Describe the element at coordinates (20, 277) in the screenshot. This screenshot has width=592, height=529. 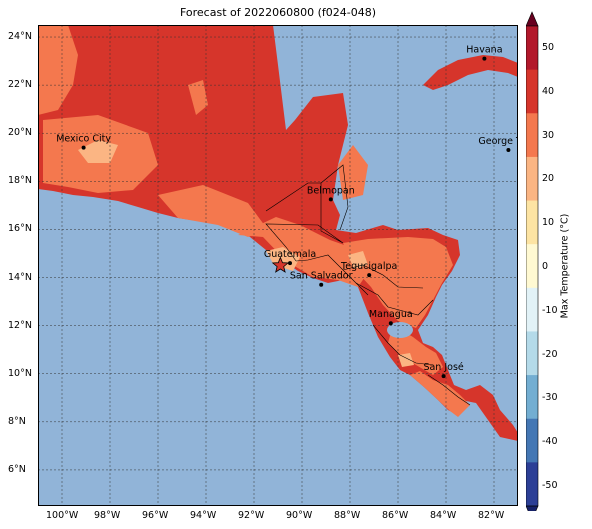
I see `latitude-tick-label: 14°N` at that location.